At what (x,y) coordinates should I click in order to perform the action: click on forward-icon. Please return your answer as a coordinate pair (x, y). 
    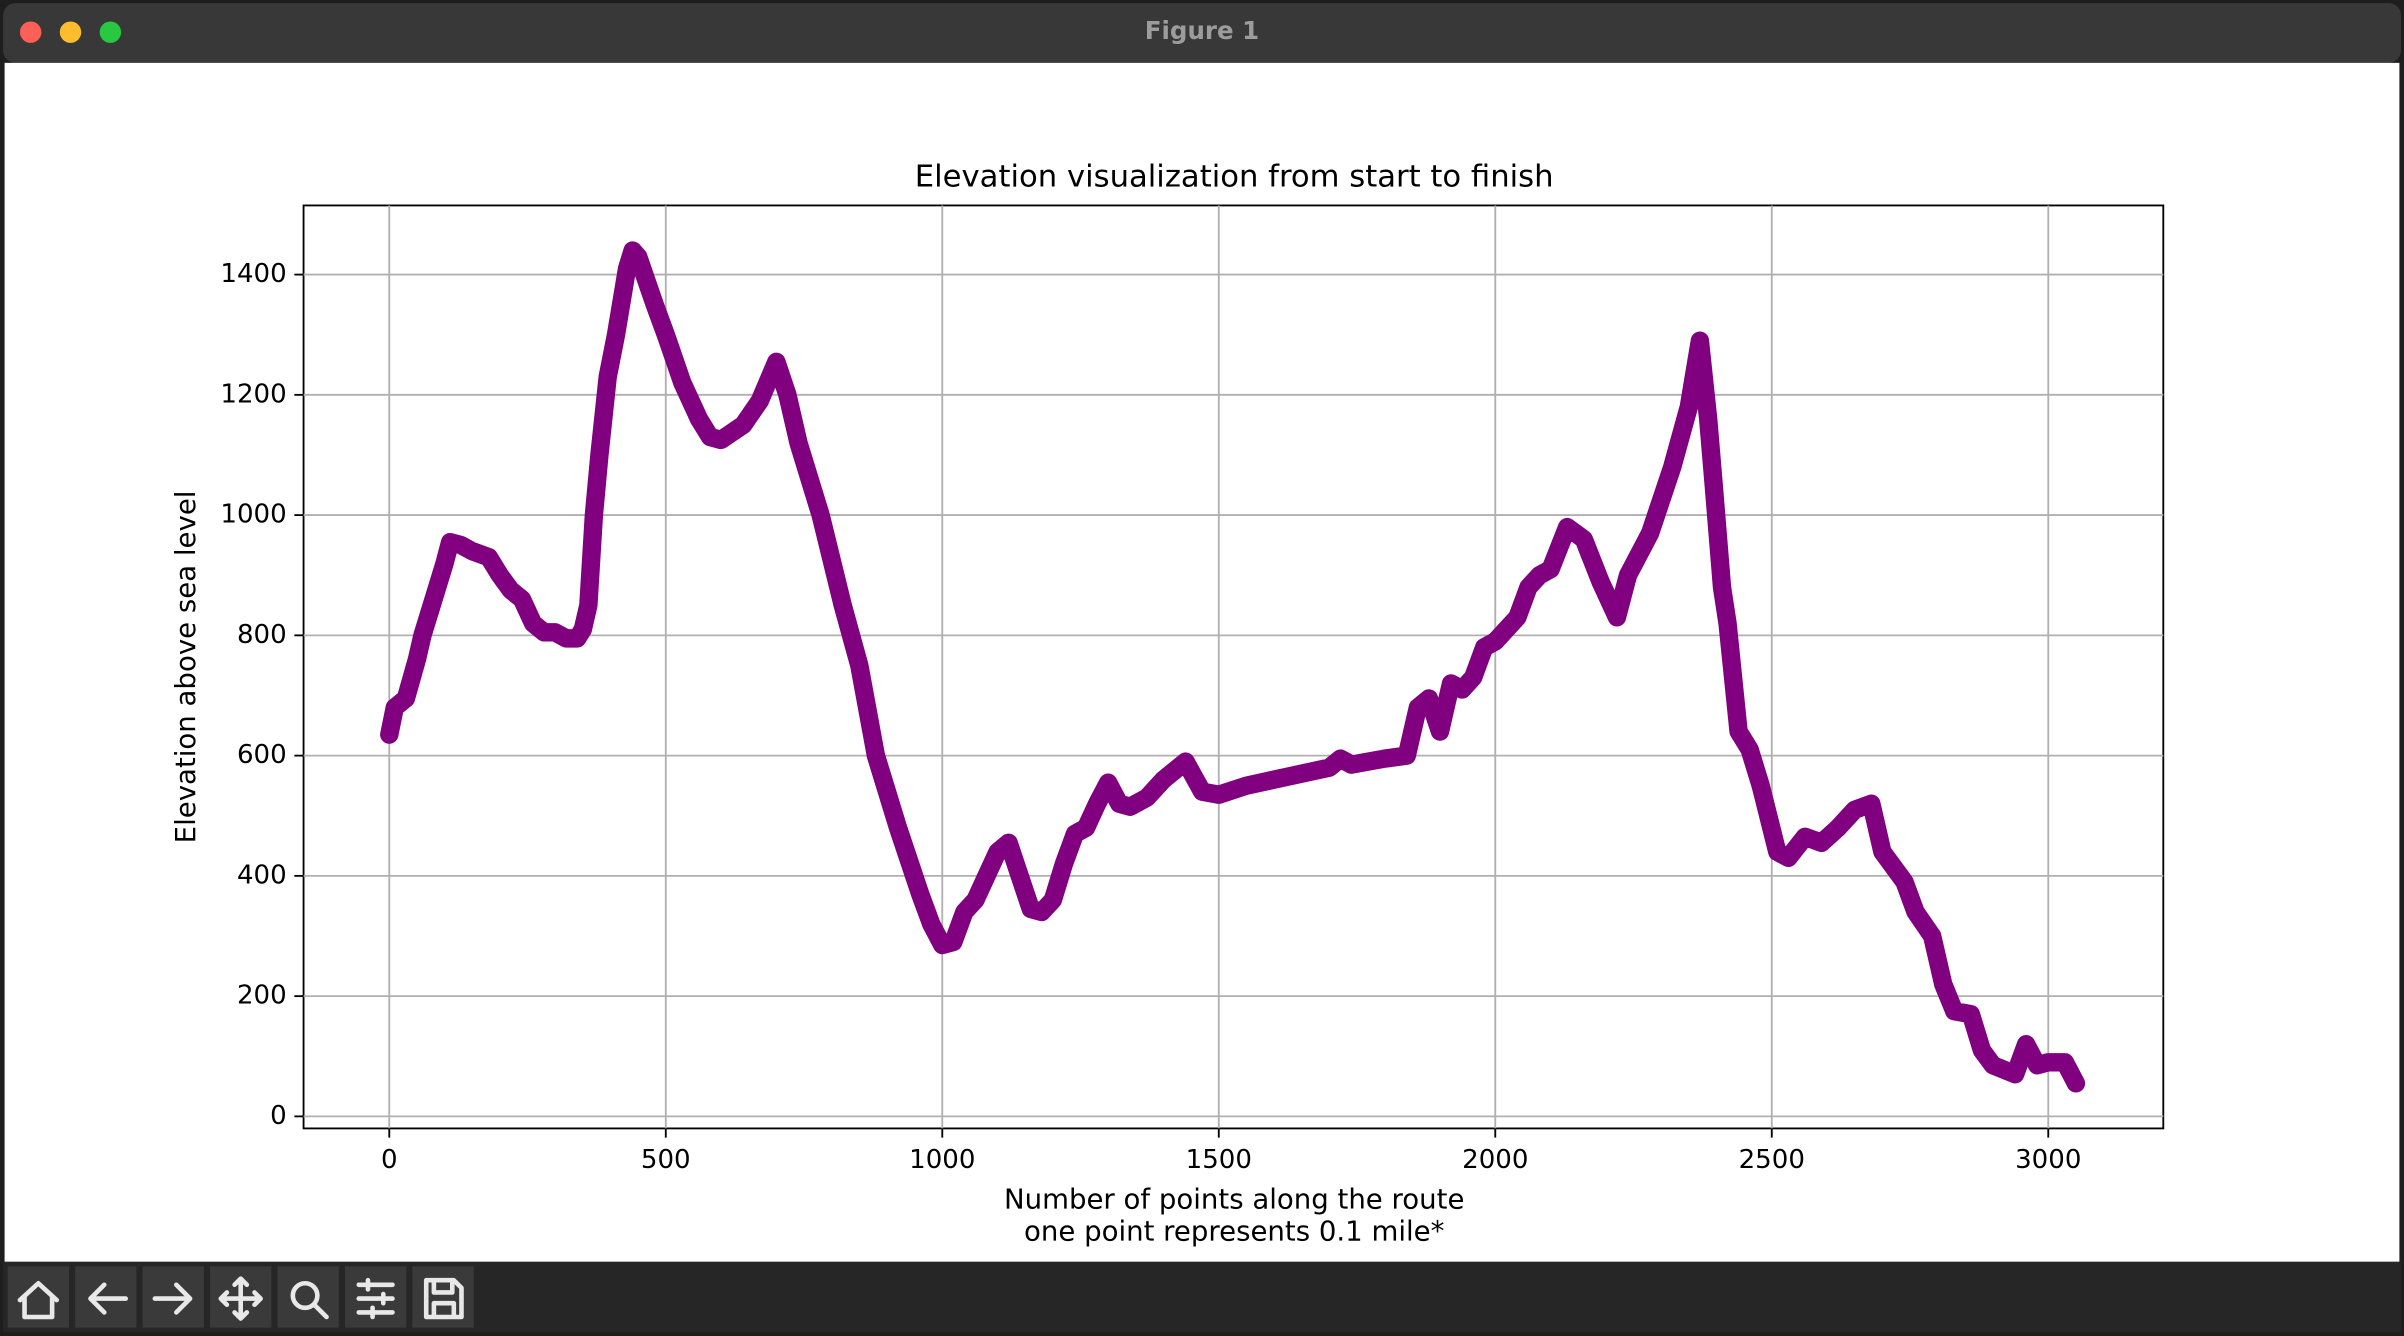
    Looking at the image, I should click on (172, 1298).